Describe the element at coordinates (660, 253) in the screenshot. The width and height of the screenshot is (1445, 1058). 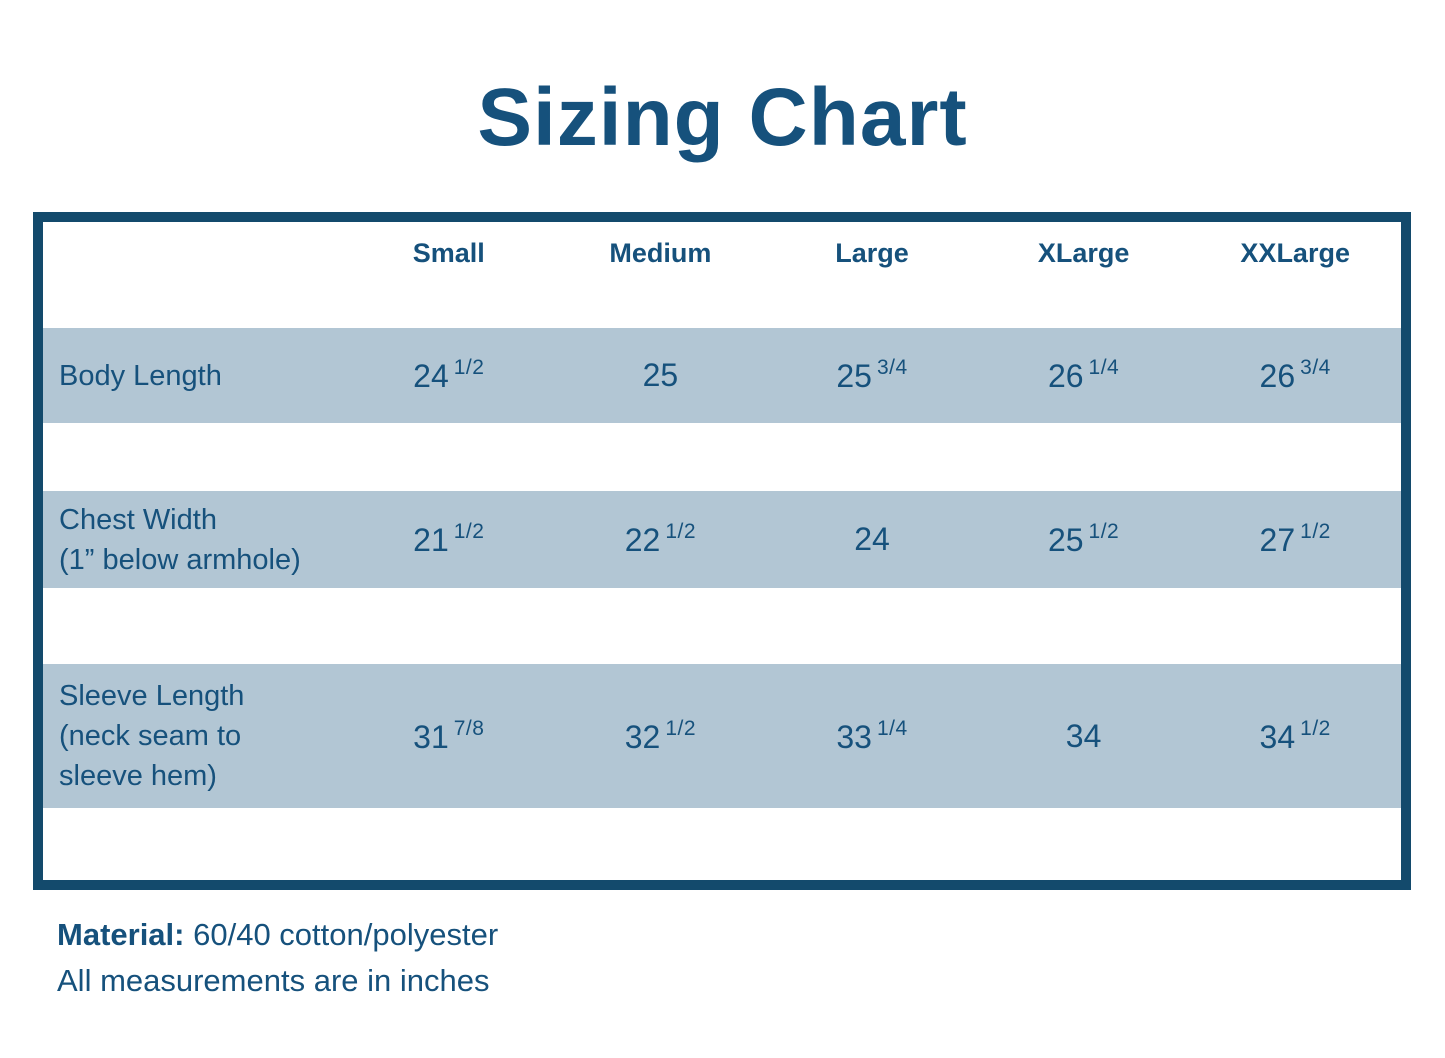
I see `column-header-medium: Medium` at that location.